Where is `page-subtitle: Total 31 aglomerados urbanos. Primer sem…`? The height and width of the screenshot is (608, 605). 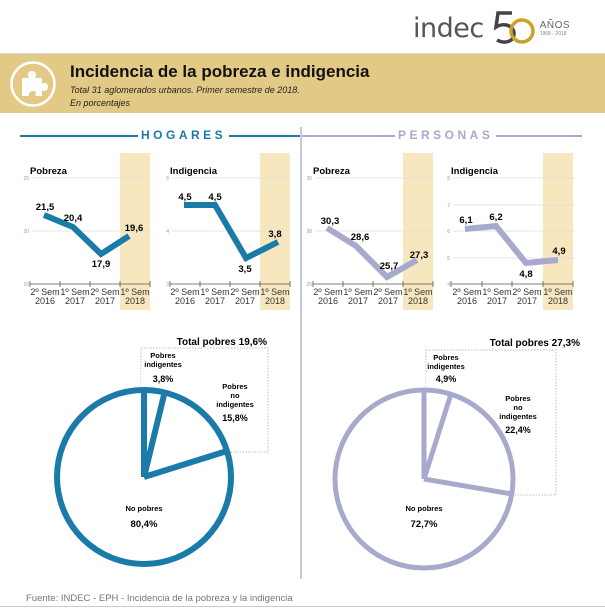
page-subtitle: Total 31 aglomerados urbanos. Primer sem… is located at coordinates (185, 97).